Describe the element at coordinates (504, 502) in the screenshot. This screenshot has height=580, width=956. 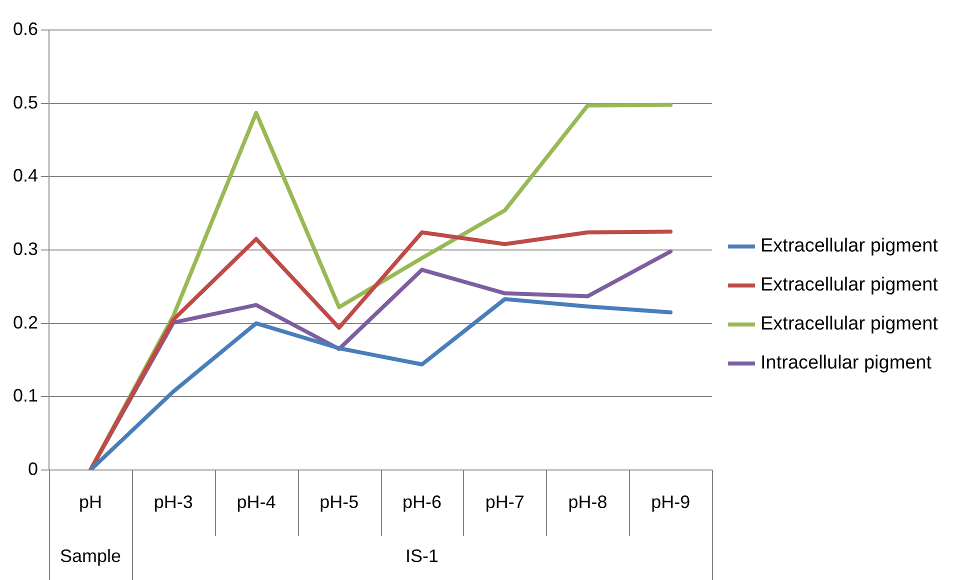
I see `x-tick-label: pH-7` at that location.